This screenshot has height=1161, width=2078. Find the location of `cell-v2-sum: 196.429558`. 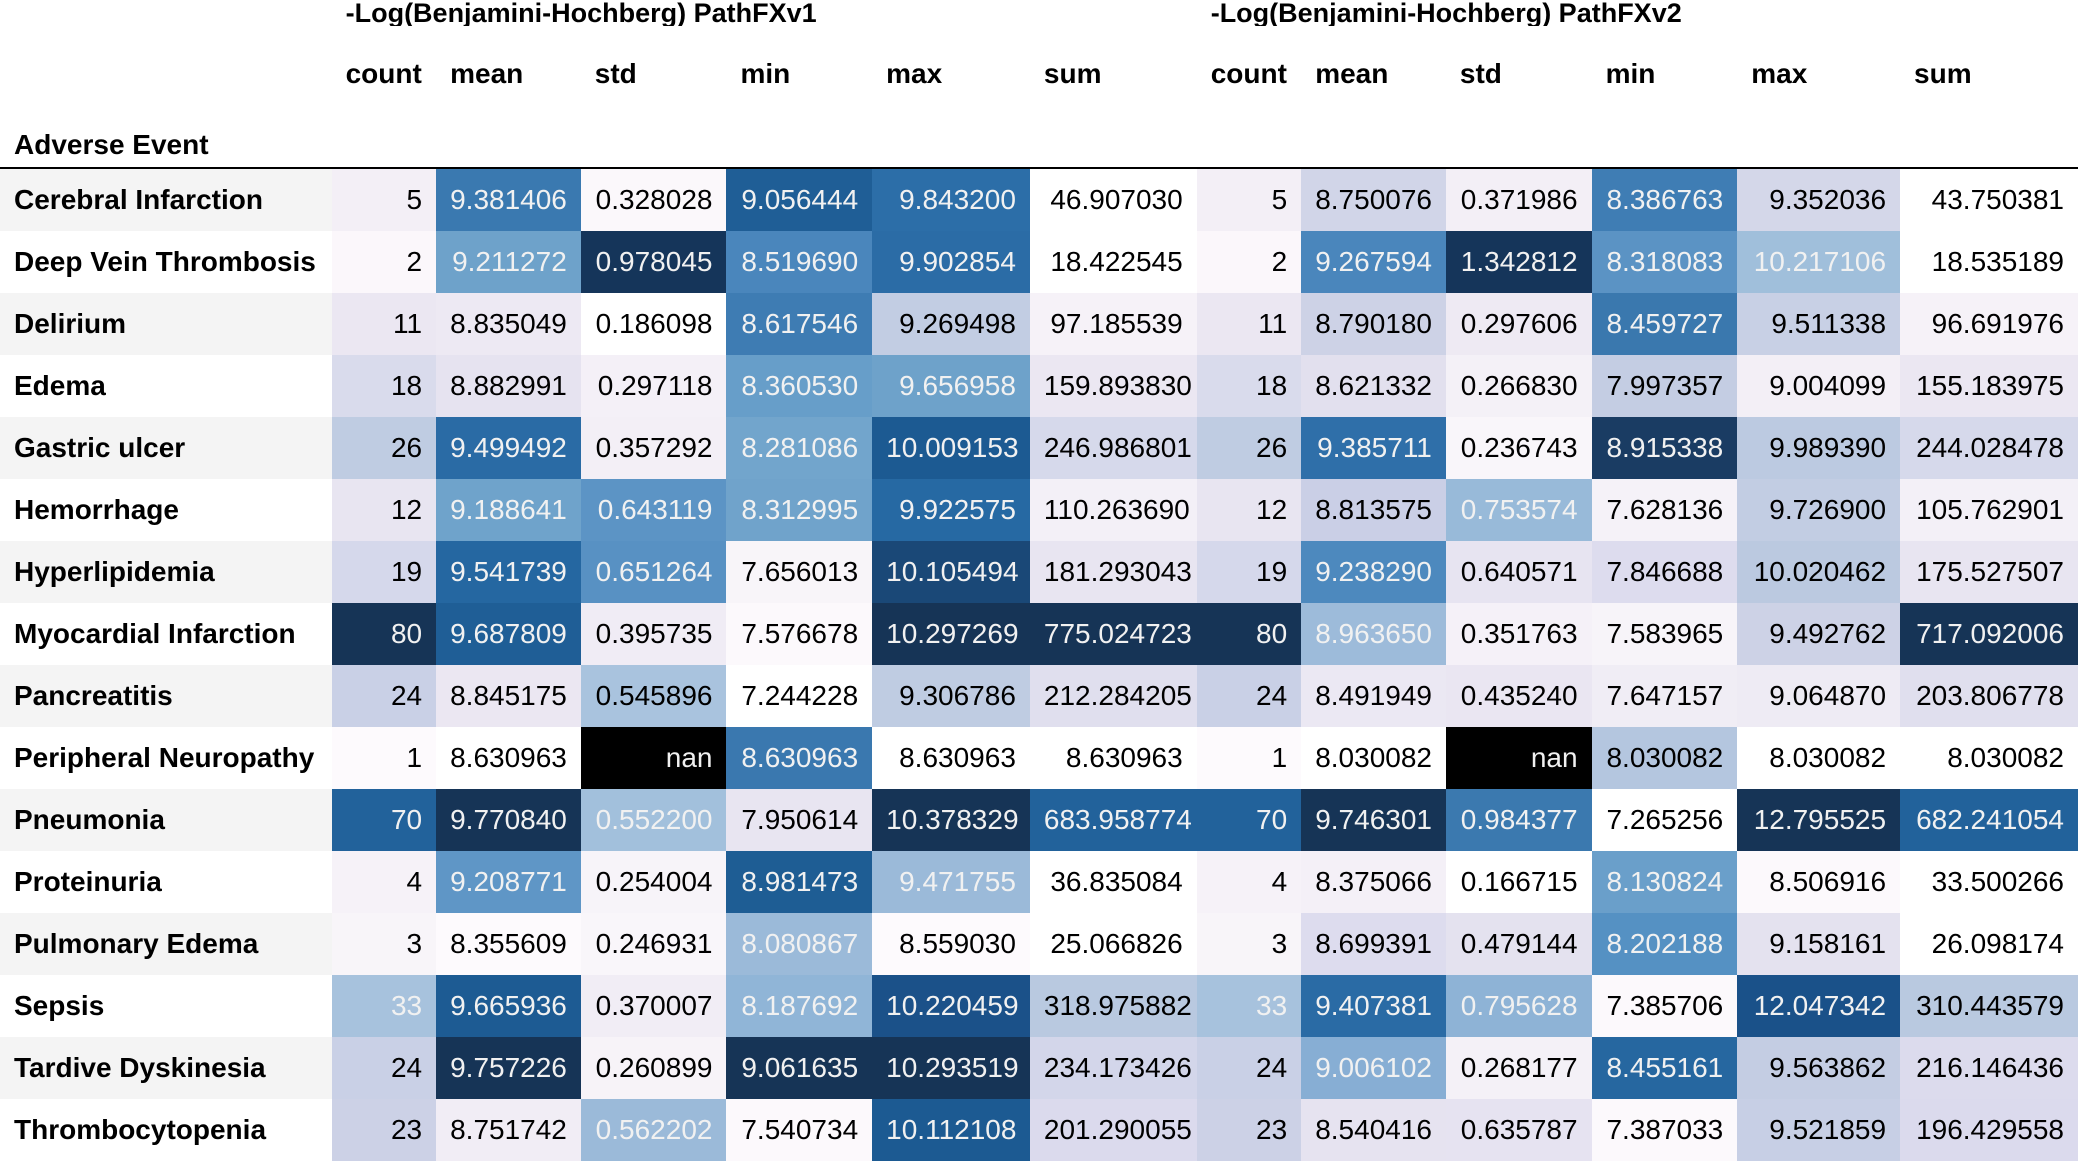

cell-v2-sum: 196.429558 is located at coordinates (1989, 1130).